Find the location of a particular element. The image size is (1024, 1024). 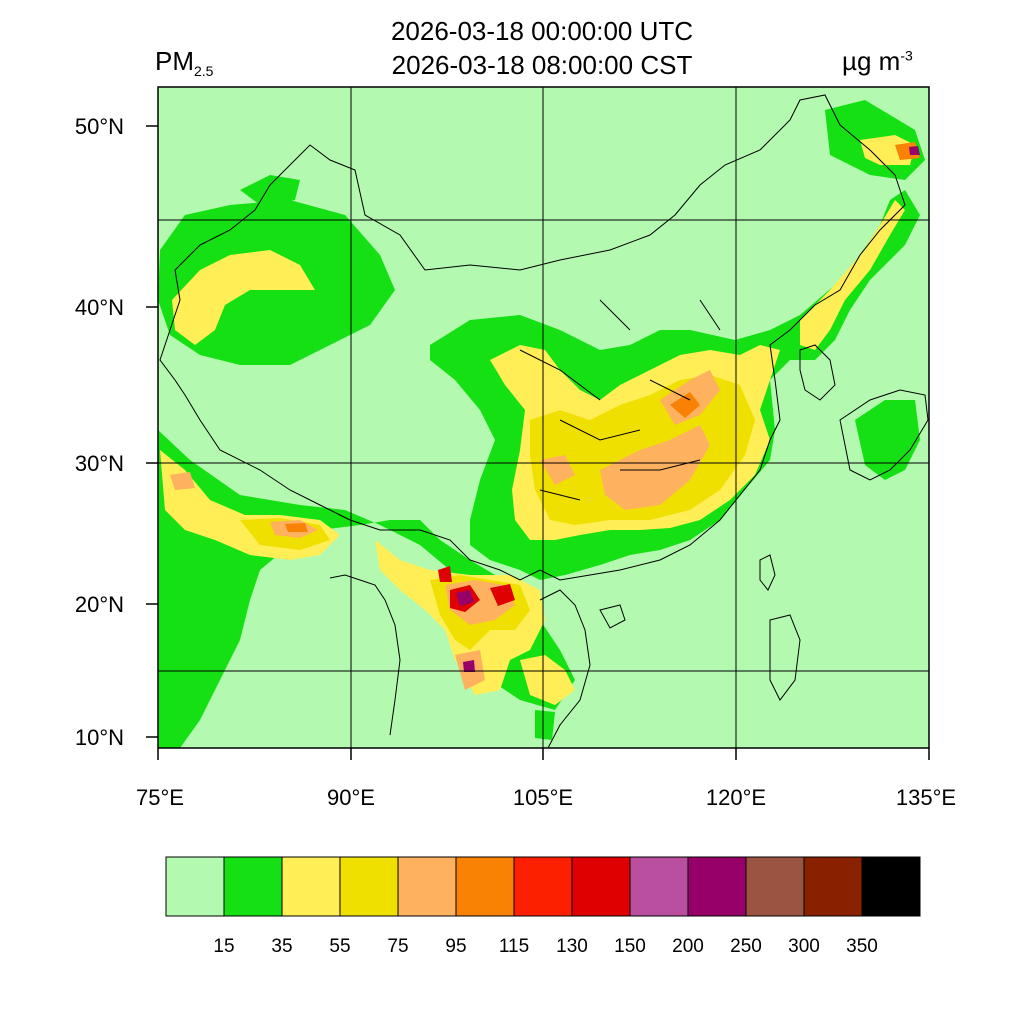

colorbar-label: 150 is located at coordinates (630, 946).